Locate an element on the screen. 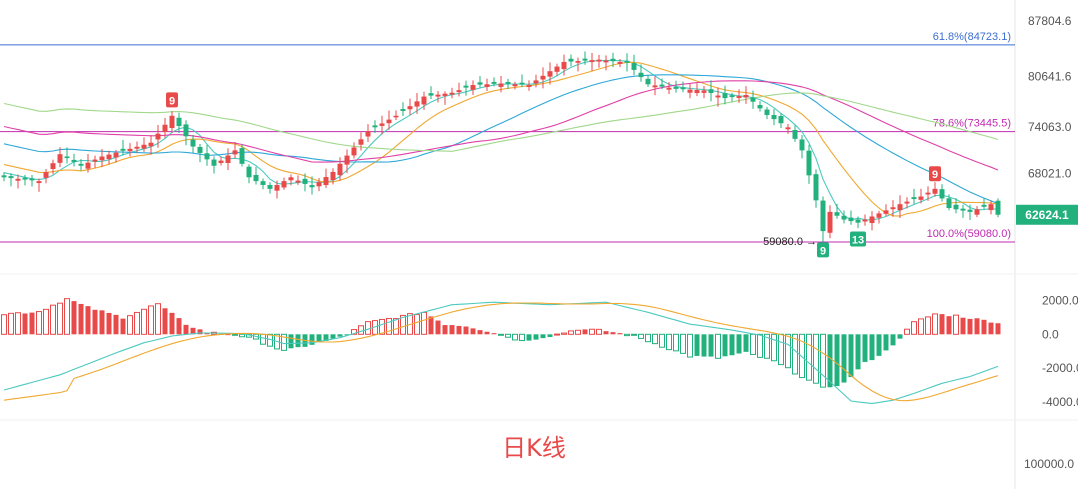  volume-axis-tick: 100000.0 is located at coordinates (1049, 464).